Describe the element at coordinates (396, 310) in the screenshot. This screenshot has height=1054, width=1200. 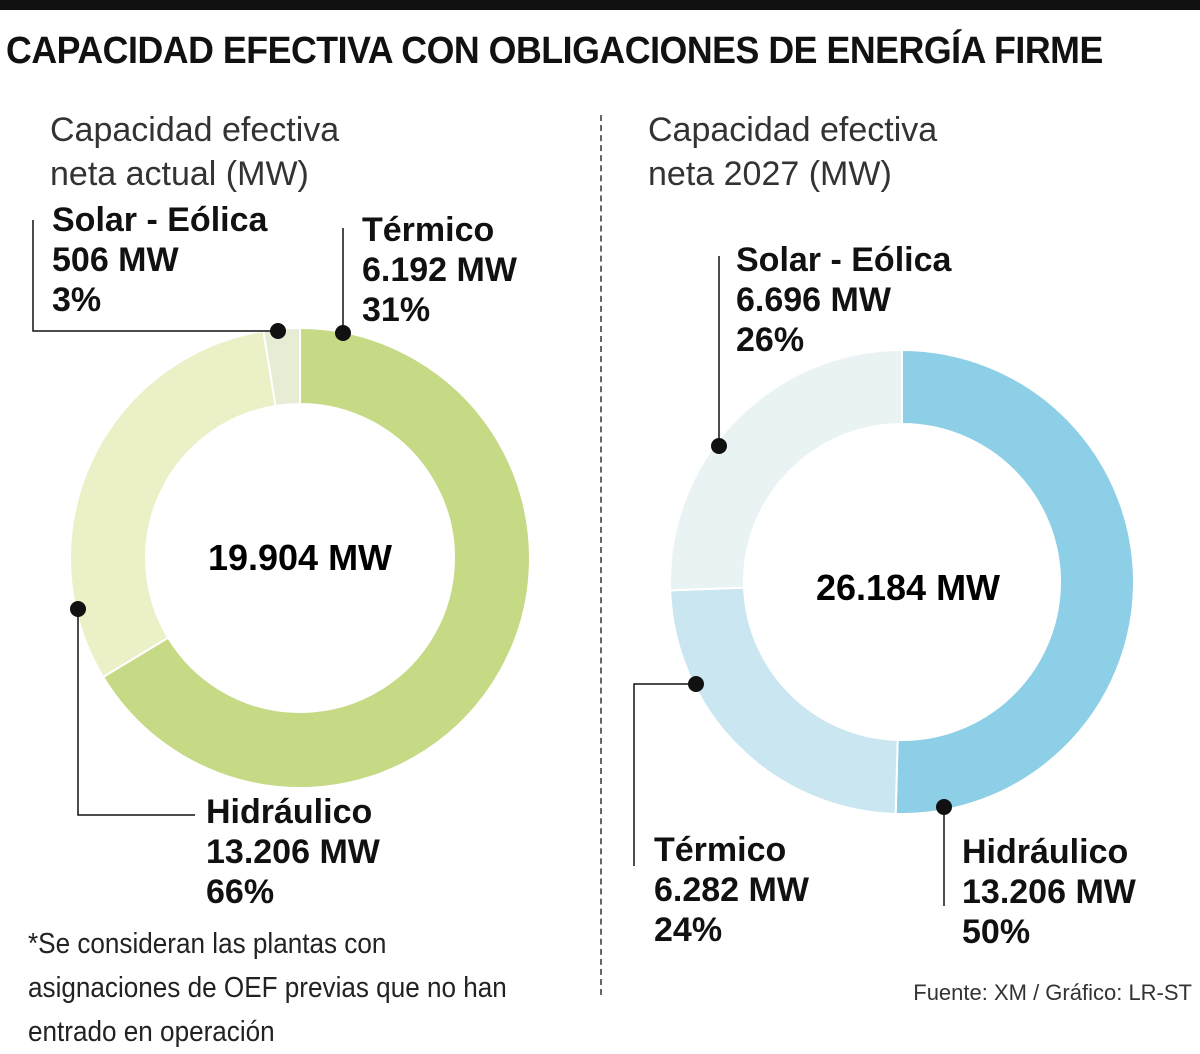
I see `left-termico-pct: 31%` at that location.